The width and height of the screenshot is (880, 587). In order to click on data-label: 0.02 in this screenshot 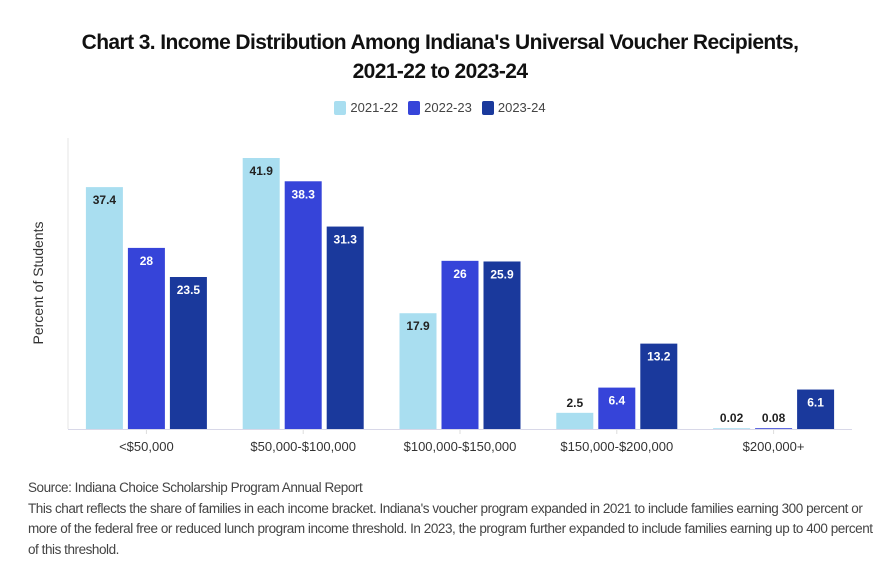, I will do `click(732, 418)`.